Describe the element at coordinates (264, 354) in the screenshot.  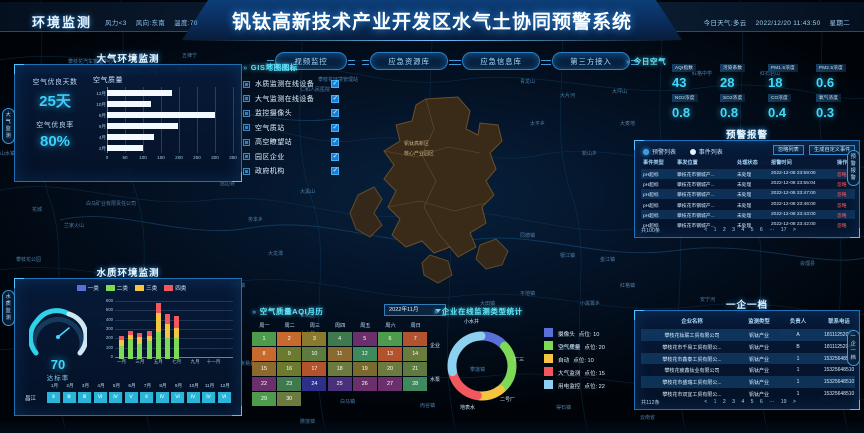
I see `calendar-day-cell: 8` at that location.